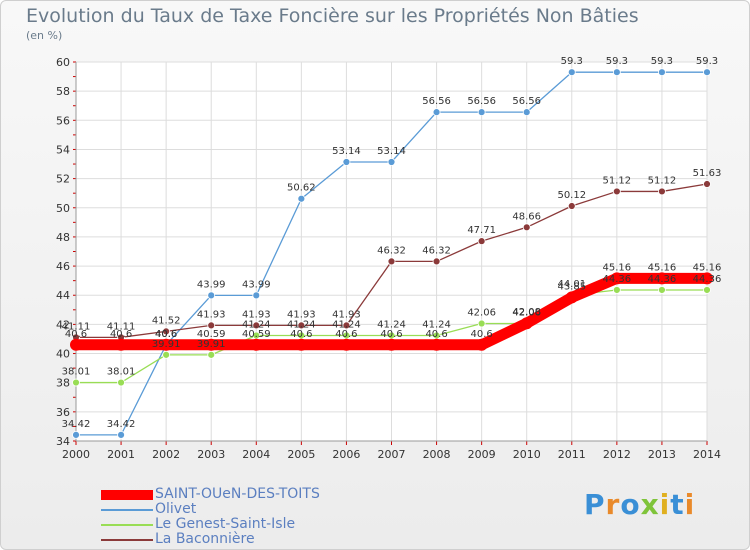  I want to click on y-tick-label: 48, so click(63, 237).